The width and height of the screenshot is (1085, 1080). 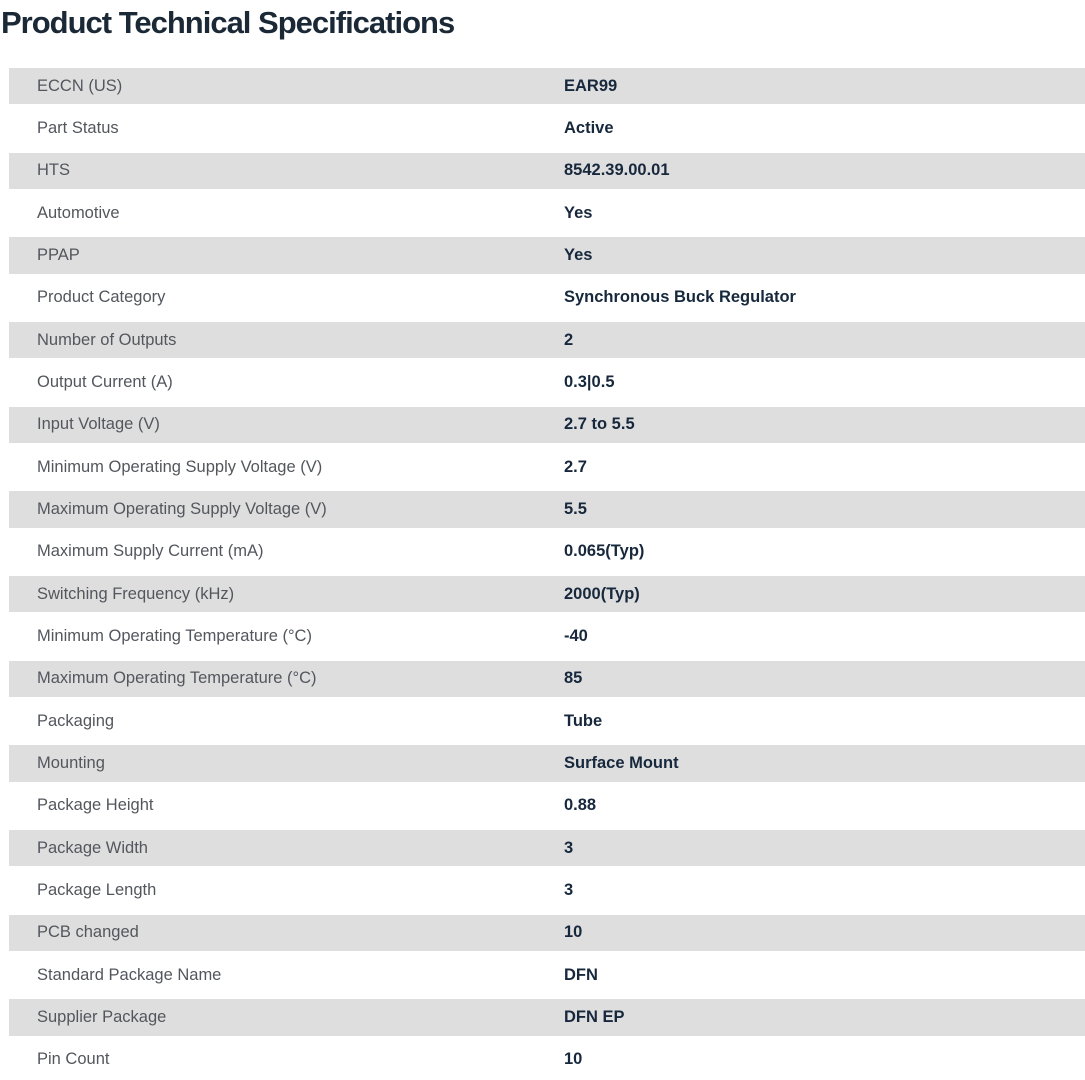 I want to click on spec-row: Package Width 3, so click(x=547, y=848).